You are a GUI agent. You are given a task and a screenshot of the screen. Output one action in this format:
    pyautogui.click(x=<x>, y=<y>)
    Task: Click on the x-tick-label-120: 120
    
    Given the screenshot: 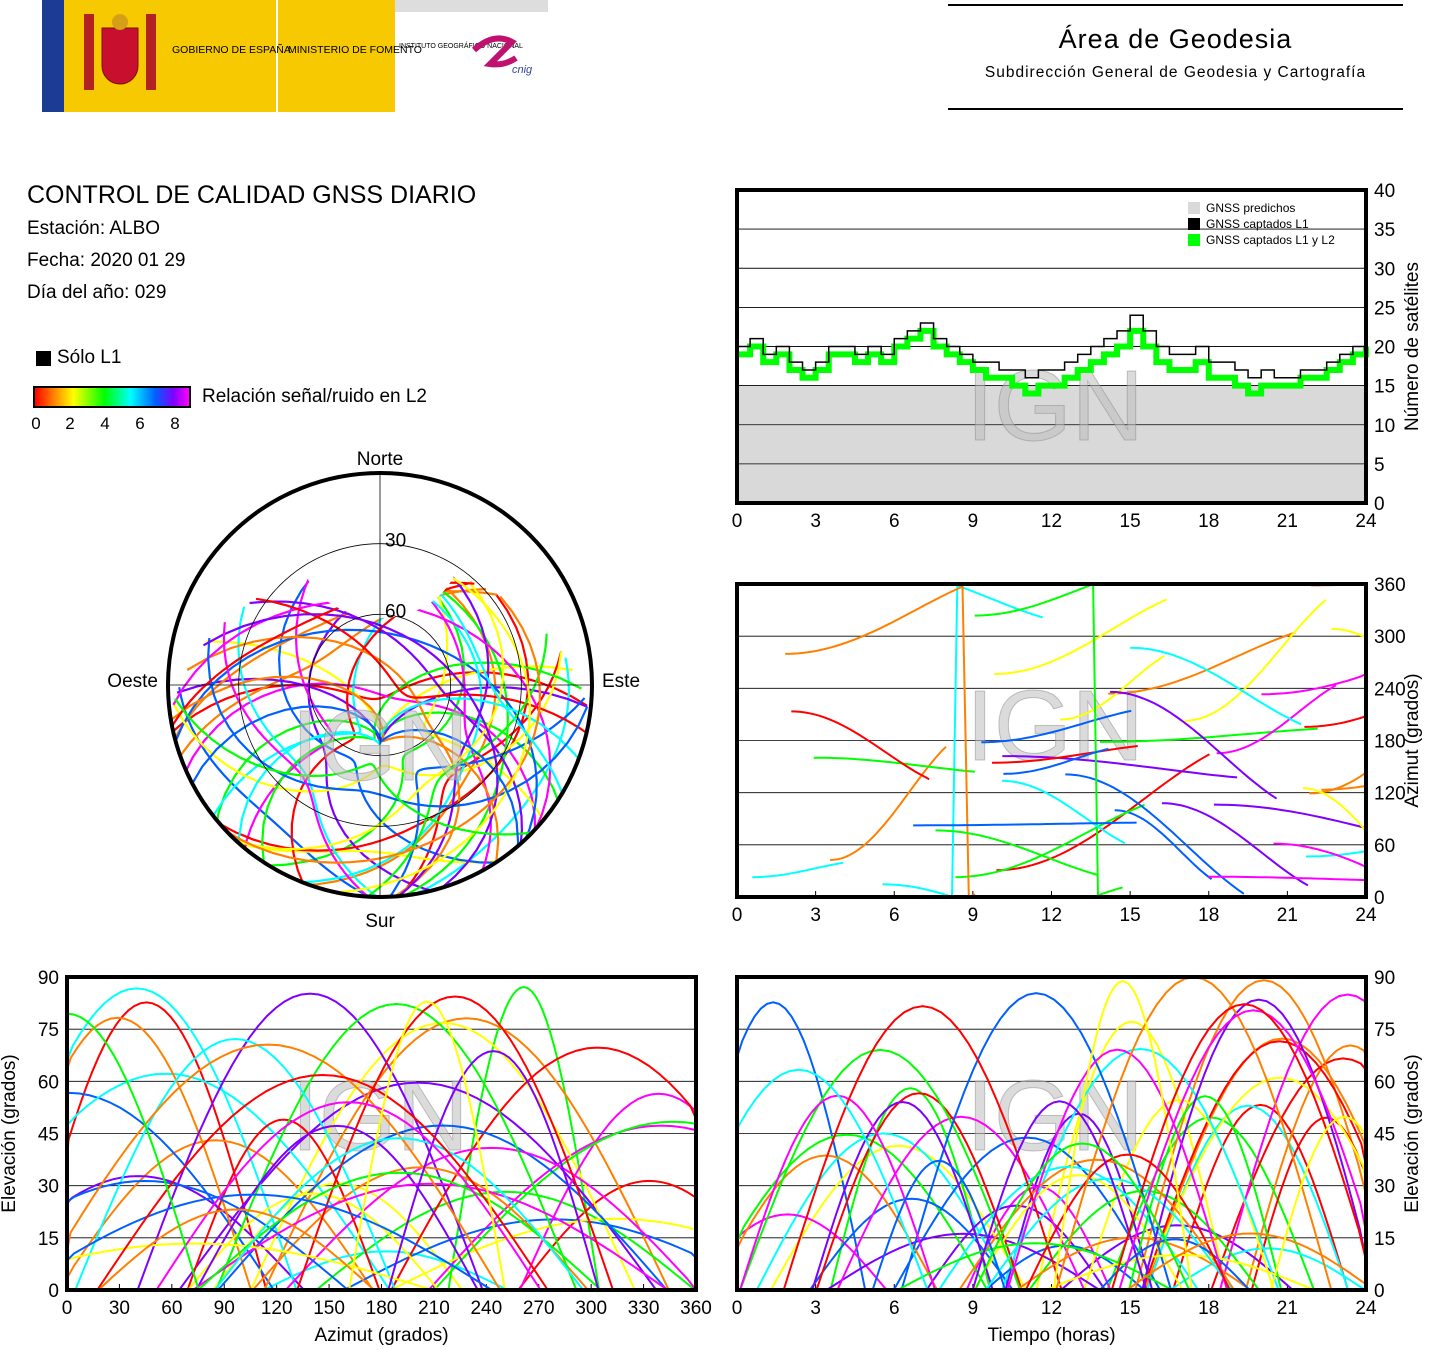 What is the action you would take?
    pyautogui.click(x=277, y=1308)
    